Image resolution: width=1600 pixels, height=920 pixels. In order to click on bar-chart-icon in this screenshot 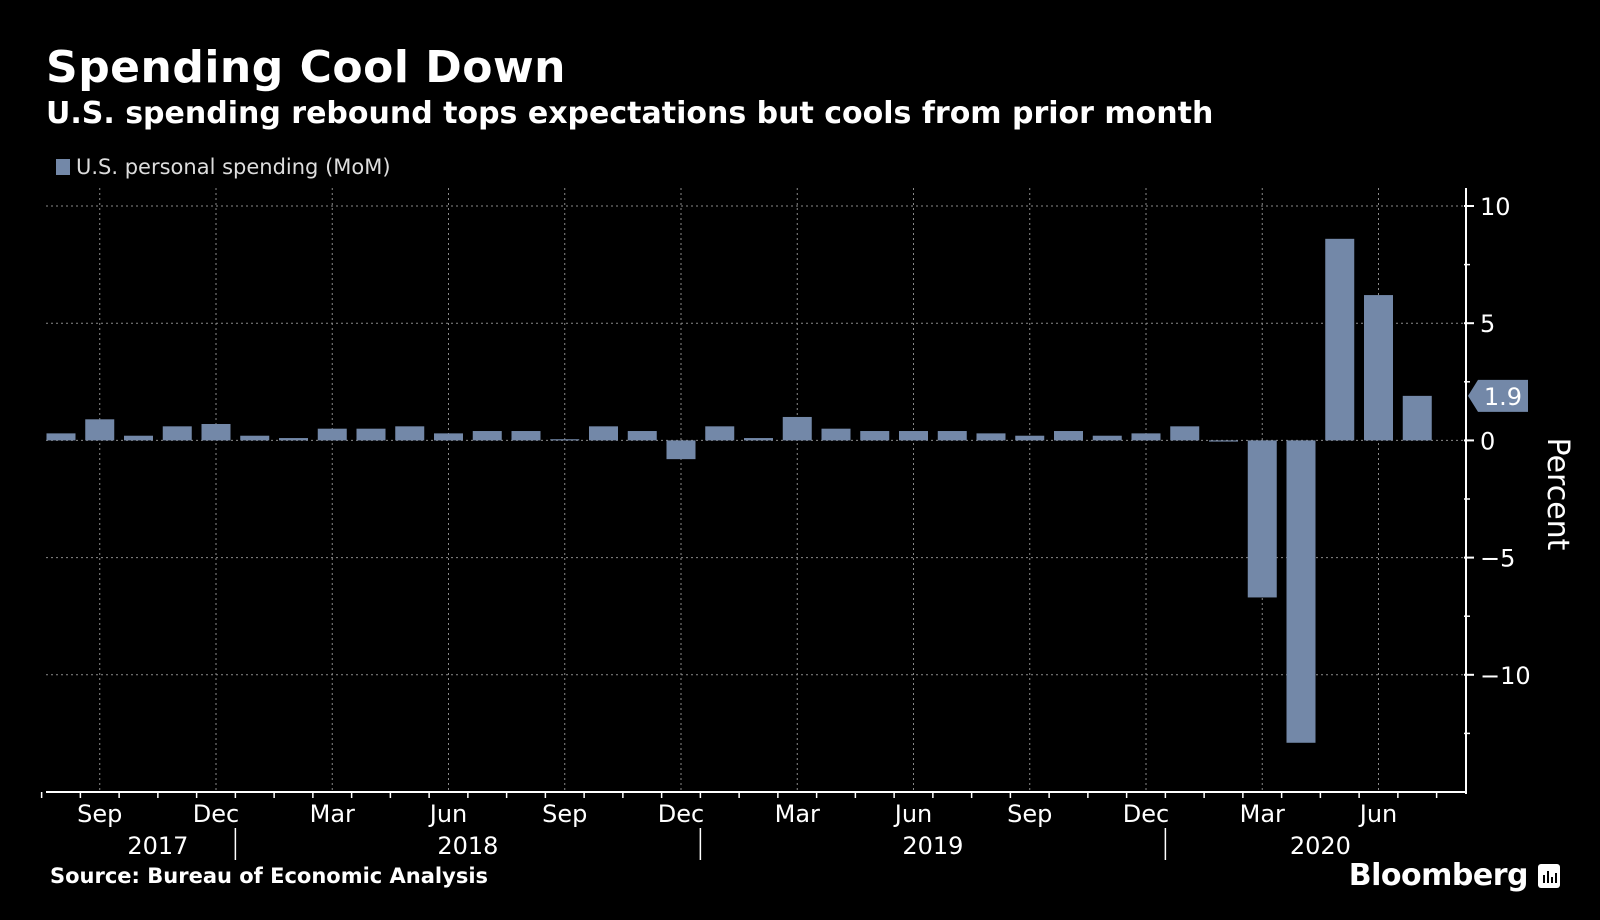, I will do `click(1549, 875)`.